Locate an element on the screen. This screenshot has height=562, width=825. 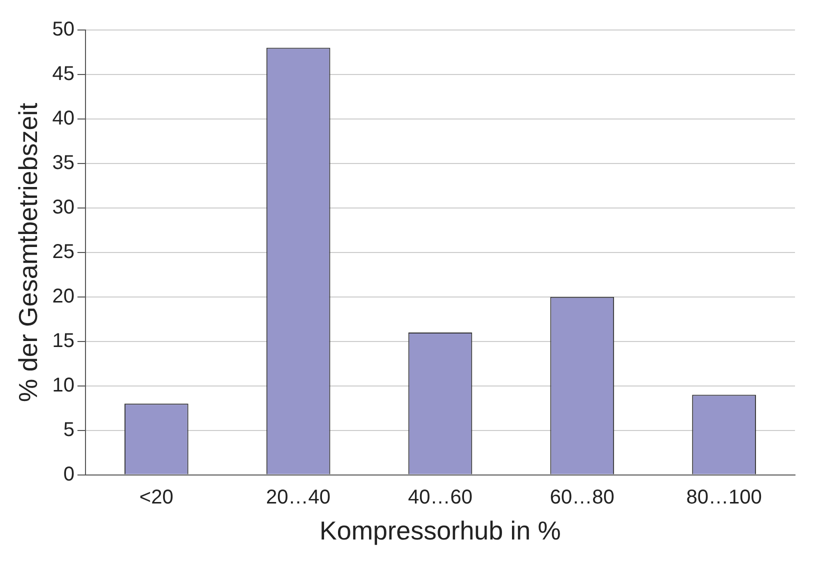
x-tick-label: 20…40 is located at coordinates (298, 497).